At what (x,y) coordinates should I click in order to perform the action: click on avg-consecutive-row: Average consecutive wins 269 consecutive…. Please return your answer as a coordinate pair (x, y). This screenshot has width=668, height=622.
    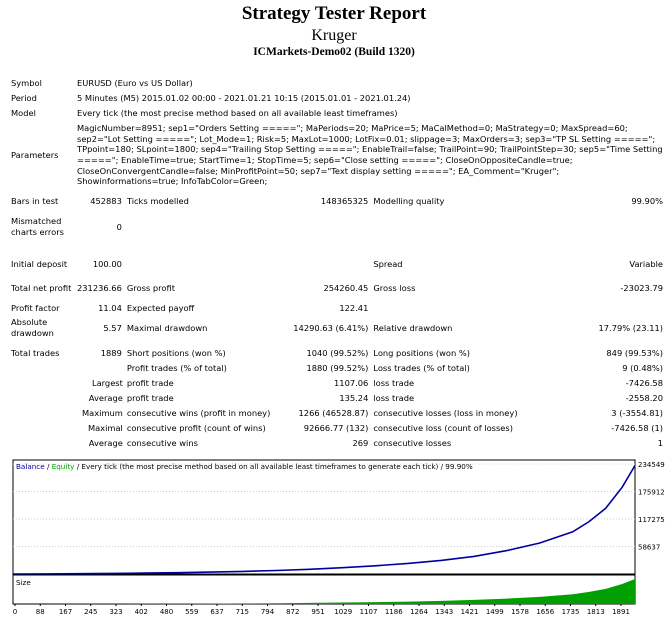
    Looking at the image, I should click on (337, 443).